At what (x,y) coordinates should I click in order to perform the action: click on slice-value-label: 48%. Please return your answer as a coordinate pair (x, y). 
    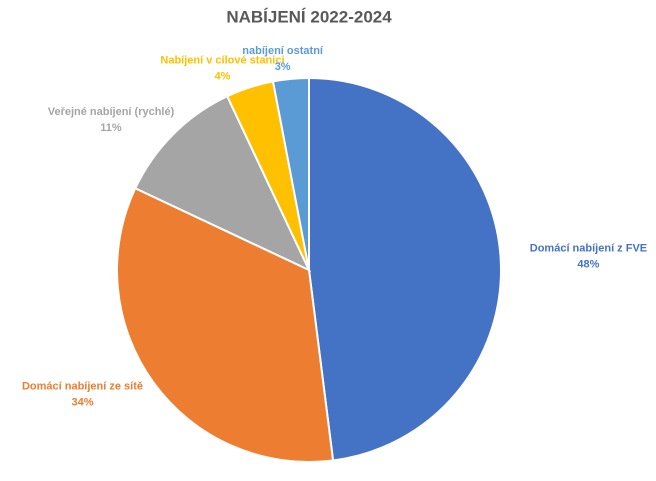
    Looking at the image, I should click on (588, 265).